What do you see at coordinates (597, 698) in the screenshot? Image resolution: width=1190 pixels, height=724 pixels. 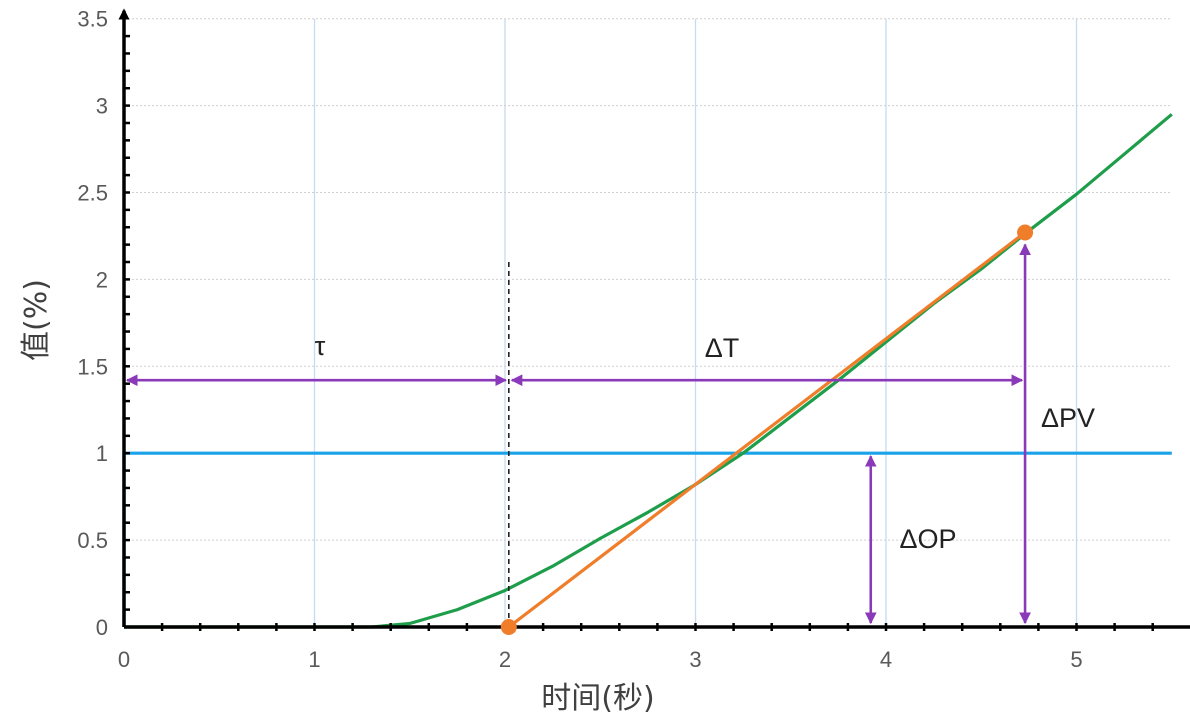 I see `x-axis-title: 时间(秒)` at bounding box center [597, 698].